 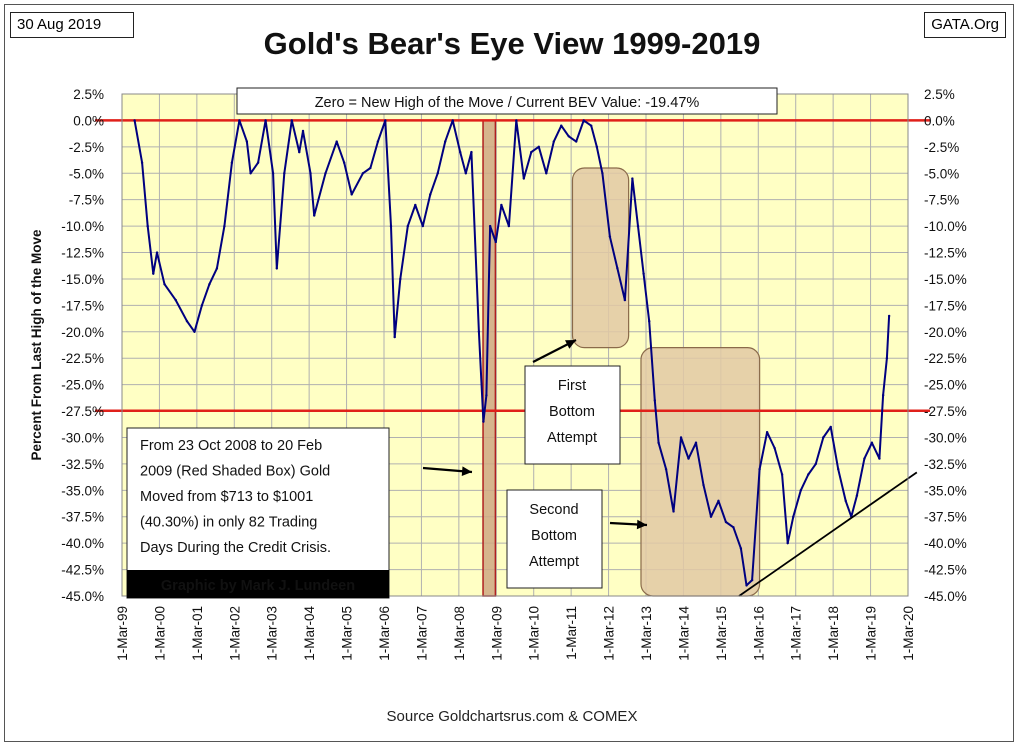 I want to click on zero-note-box, so click(x=507, y=101).